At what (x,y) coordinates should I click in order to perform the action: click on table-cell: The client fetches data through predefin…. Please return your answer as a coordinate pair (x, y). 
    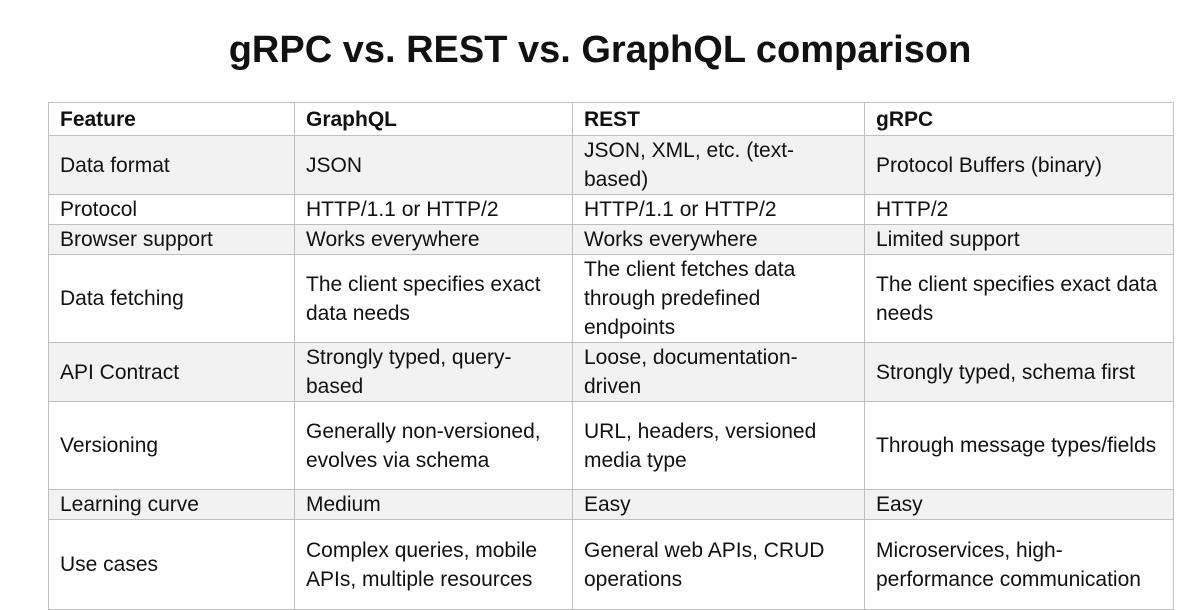
    Looking at the image, I should click on (718, 298).